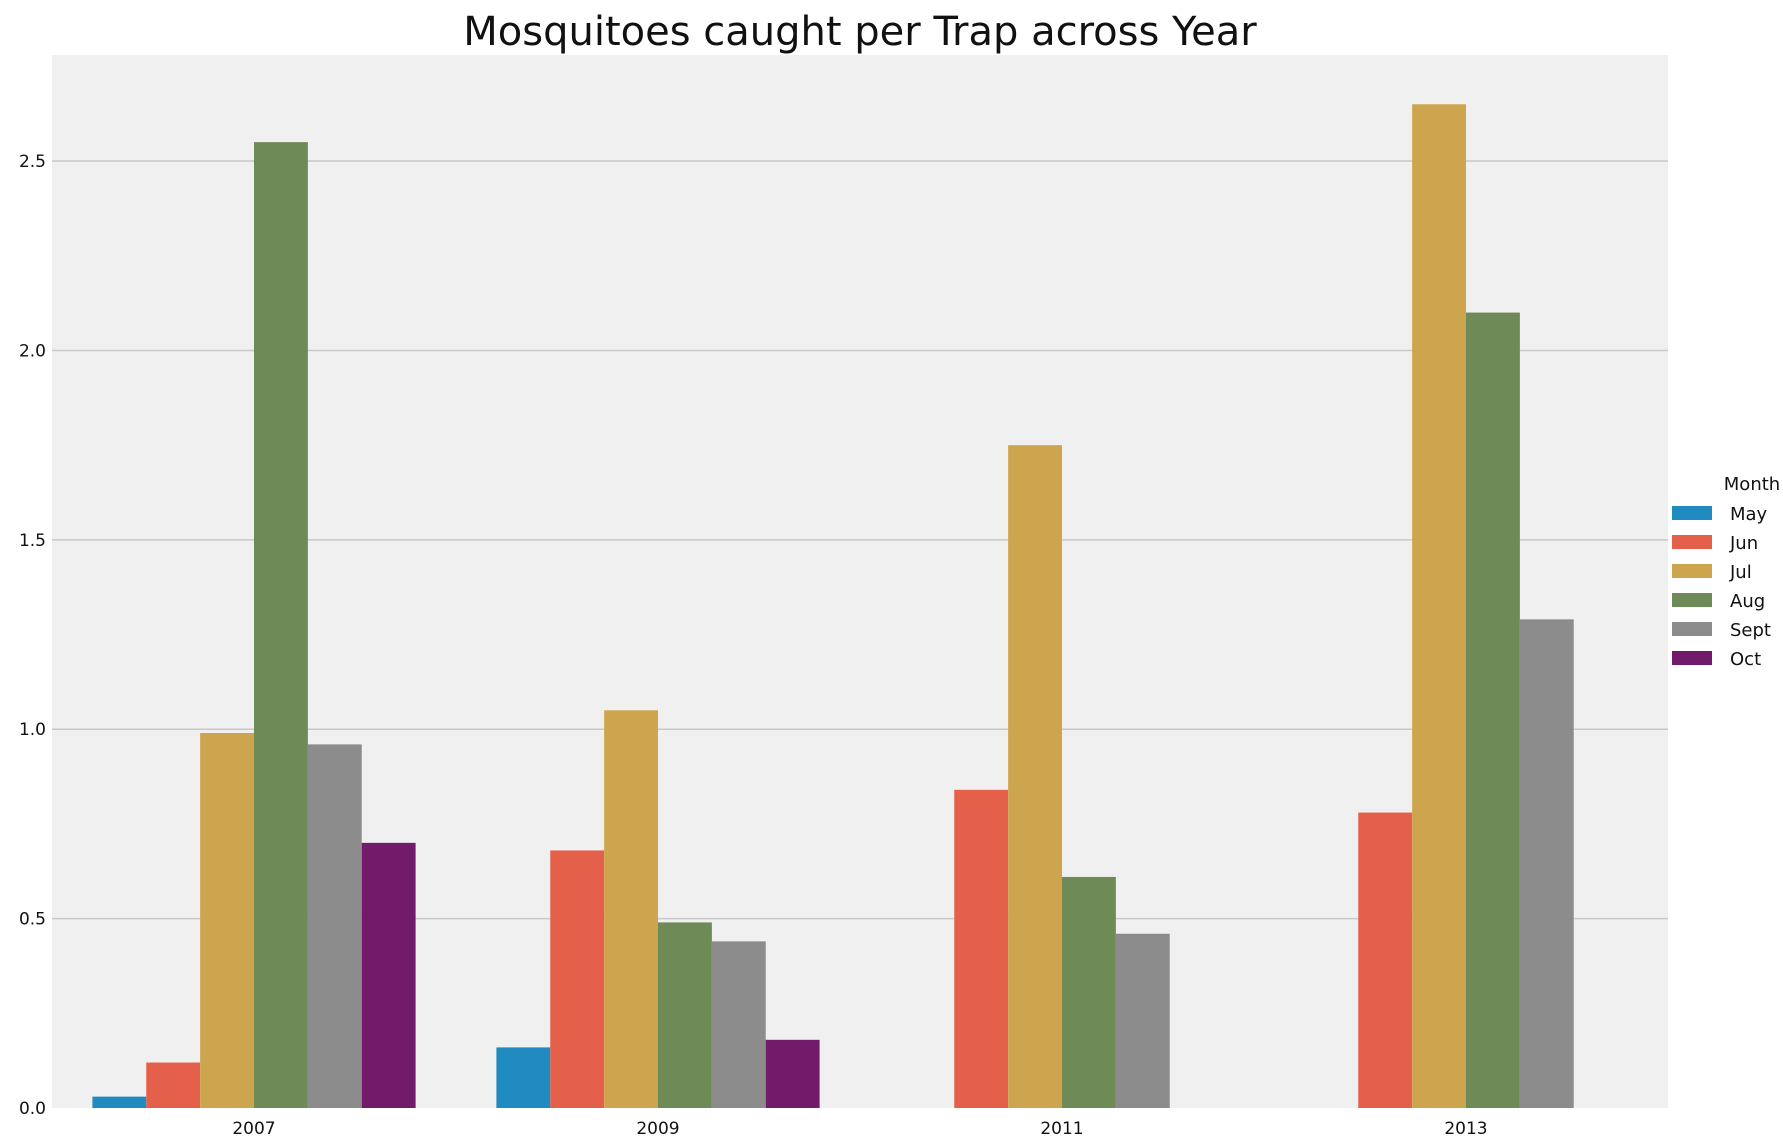 This screenshot has width=1783, height=1145. I want to click on bar-2009-may, so click(523, 1077).